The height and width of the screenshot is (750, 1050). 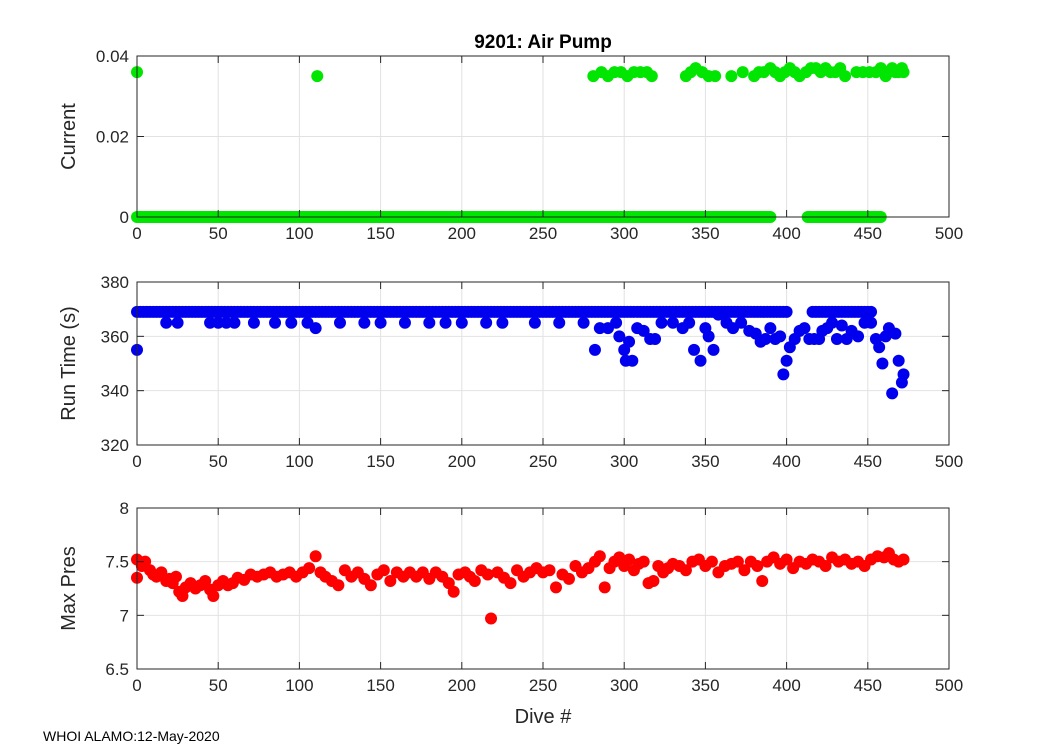 What do you see at coordinates (543, 42) in the screenshot?
I see `chart-title: 9201: Air Pump` at bounding box center [543, 42].